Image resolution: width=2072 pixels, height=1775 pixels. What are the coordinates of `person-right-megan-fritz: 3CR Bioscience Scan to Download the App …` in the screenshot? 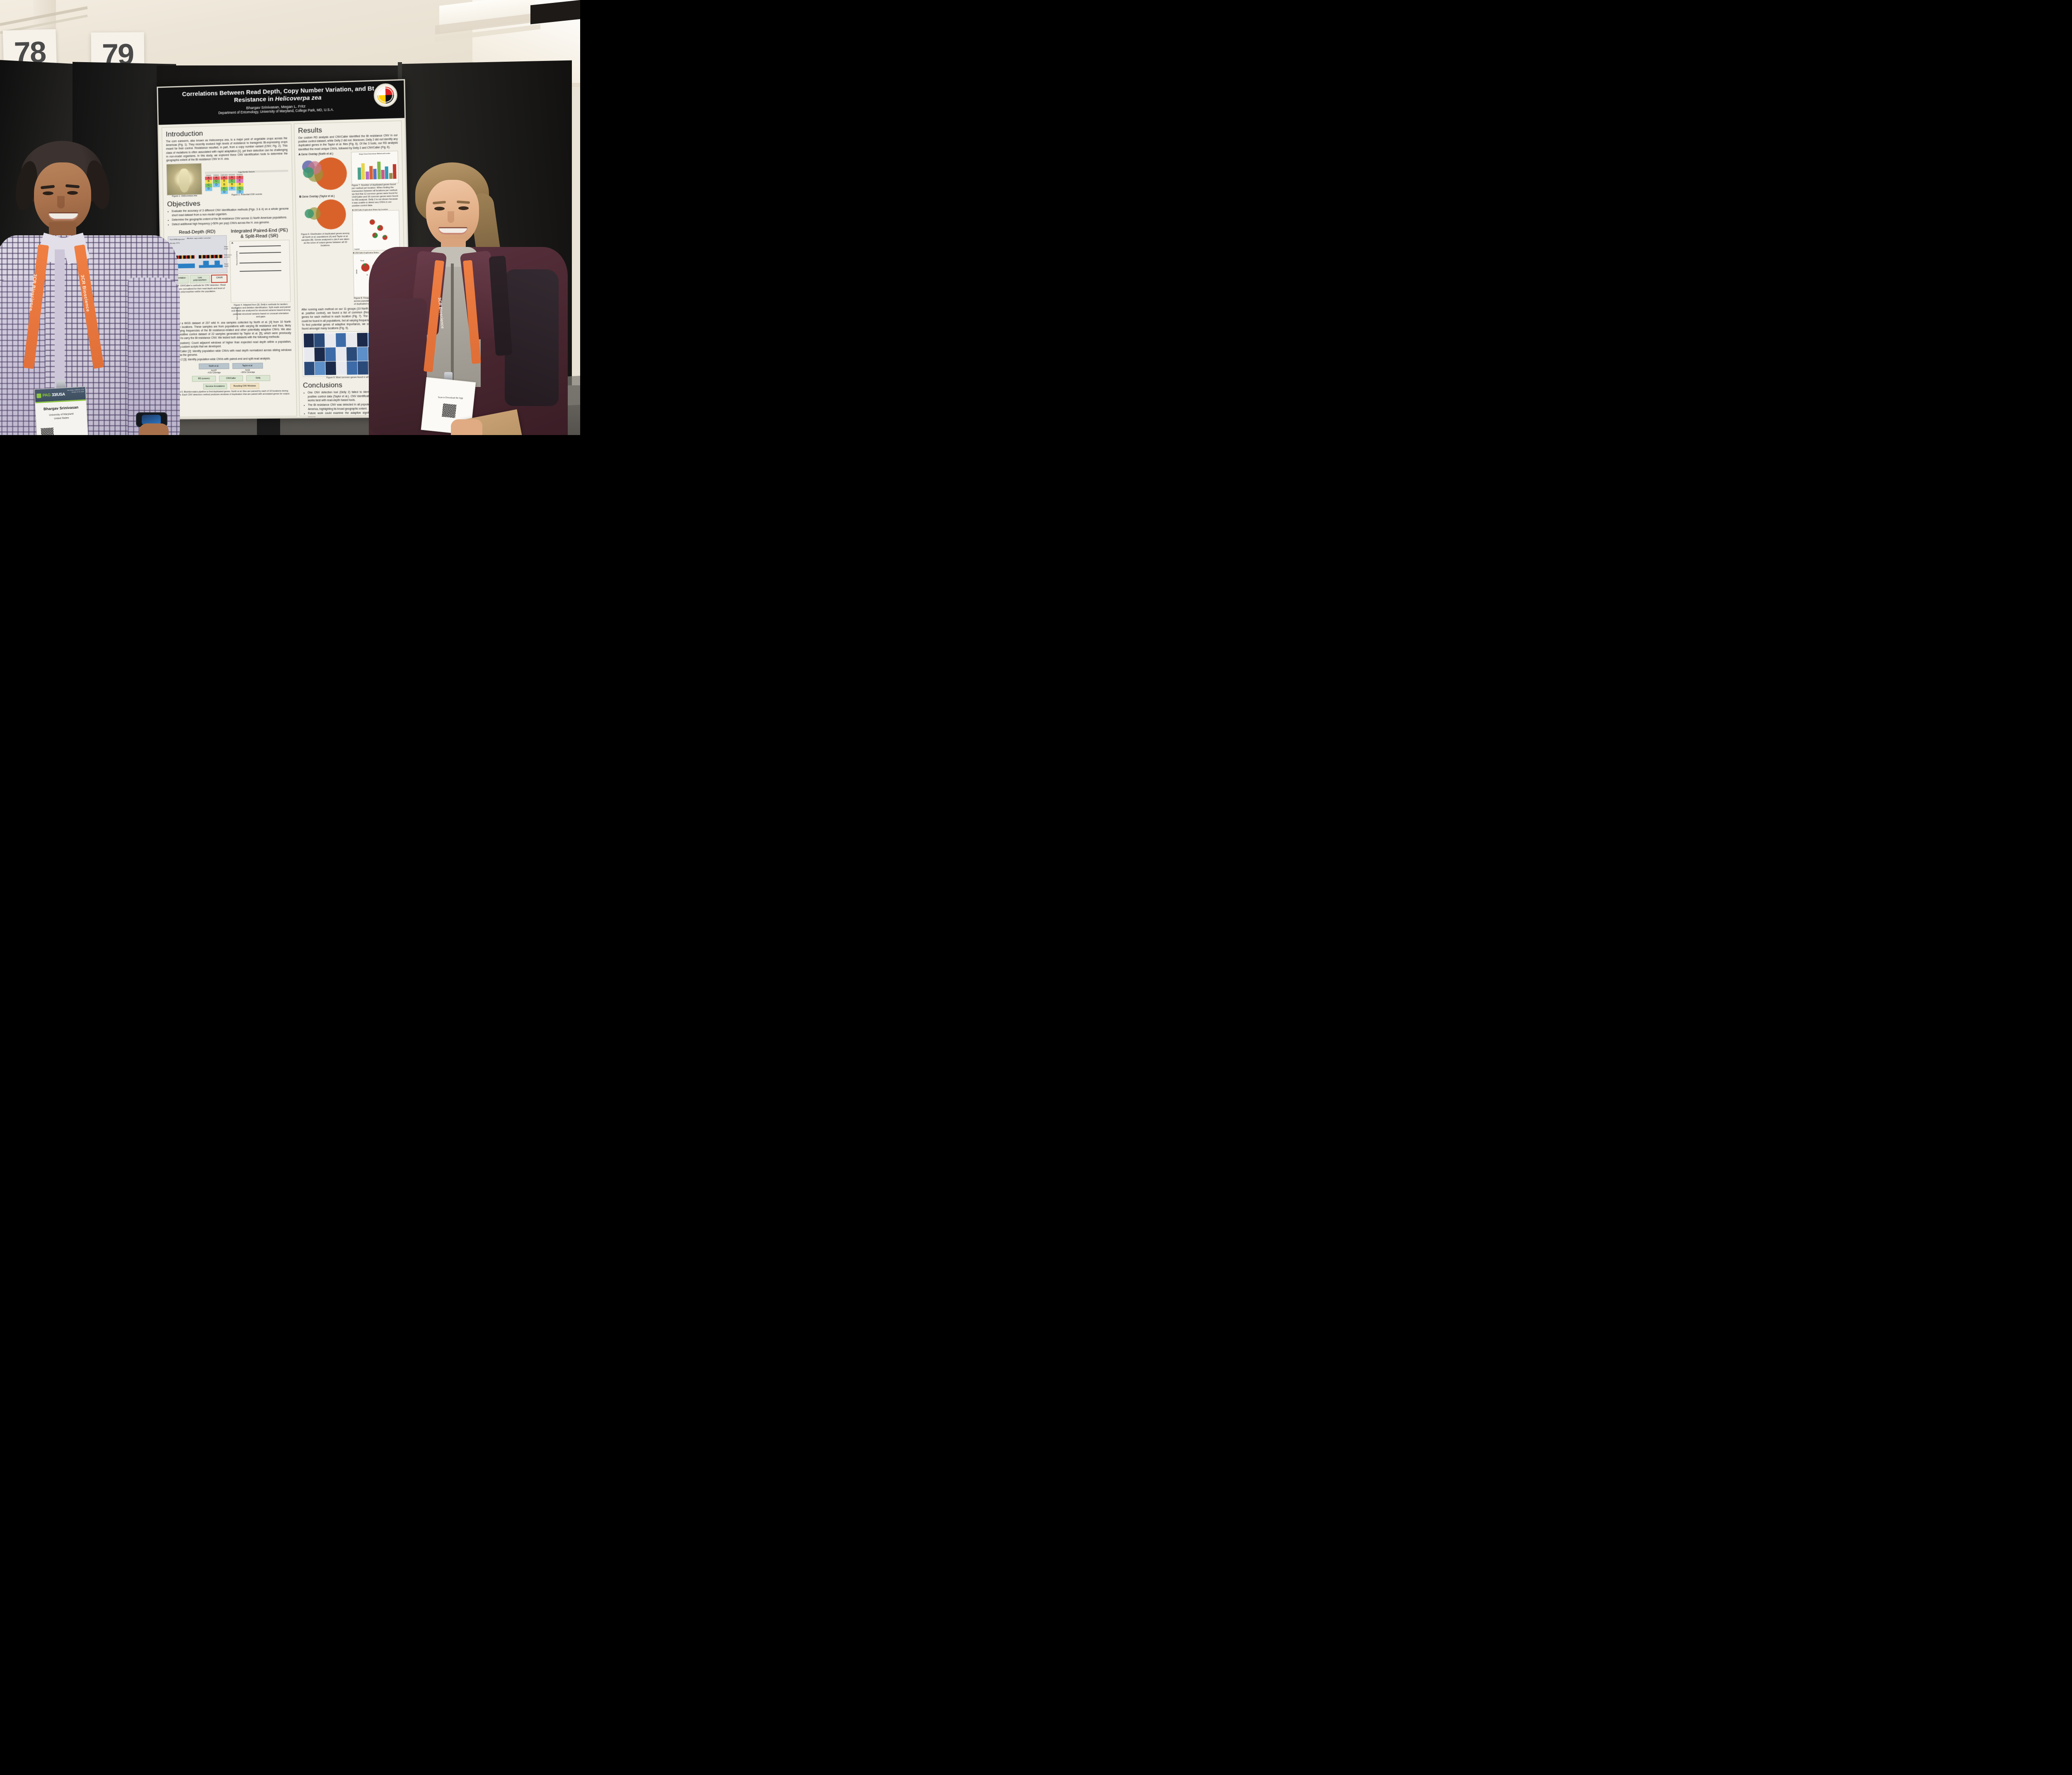 It's located at (460, 298).